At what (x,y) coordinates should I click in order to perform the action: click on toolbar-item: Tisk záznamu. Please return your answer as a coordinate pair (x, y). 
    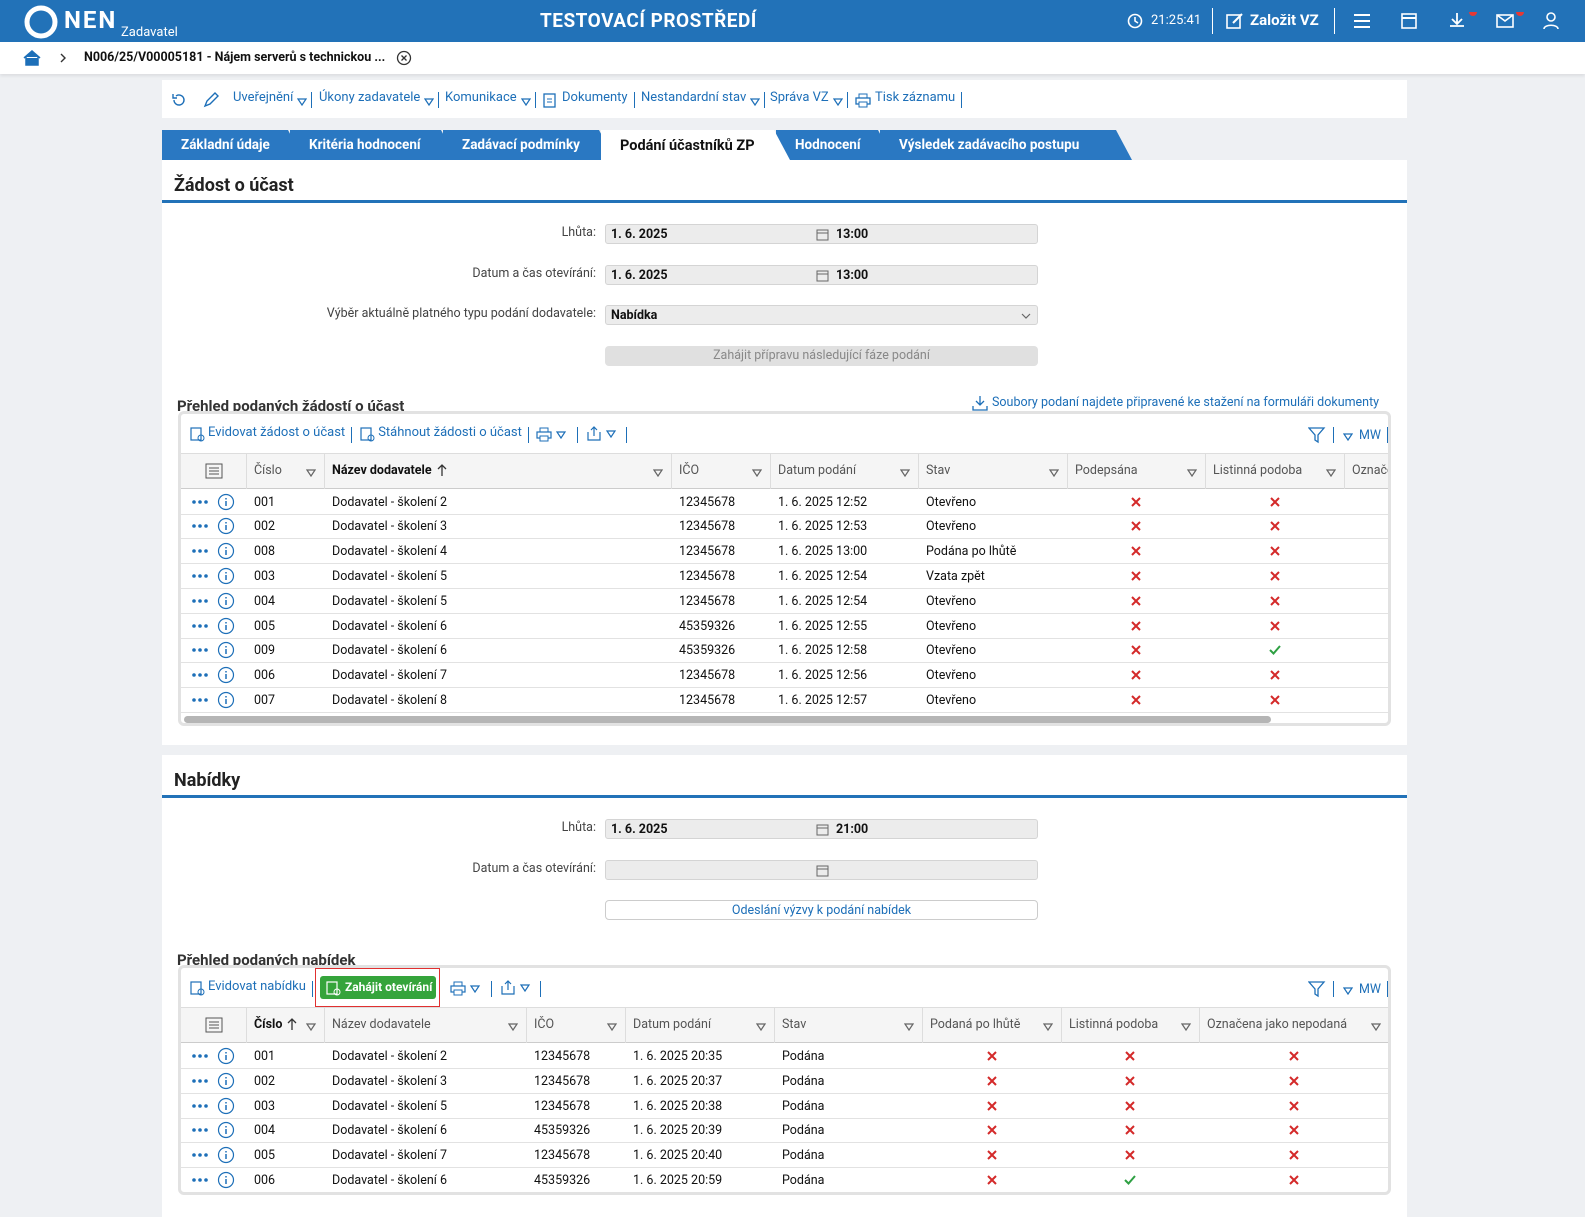
    Looking at the image, I should click on (915, 97).